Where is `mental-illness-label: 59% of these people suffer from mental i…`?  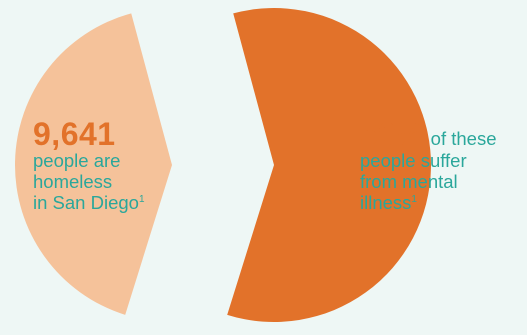 mental-illness-label: 59% of these people suffer from mental i… is located at coordinates (443, 165).